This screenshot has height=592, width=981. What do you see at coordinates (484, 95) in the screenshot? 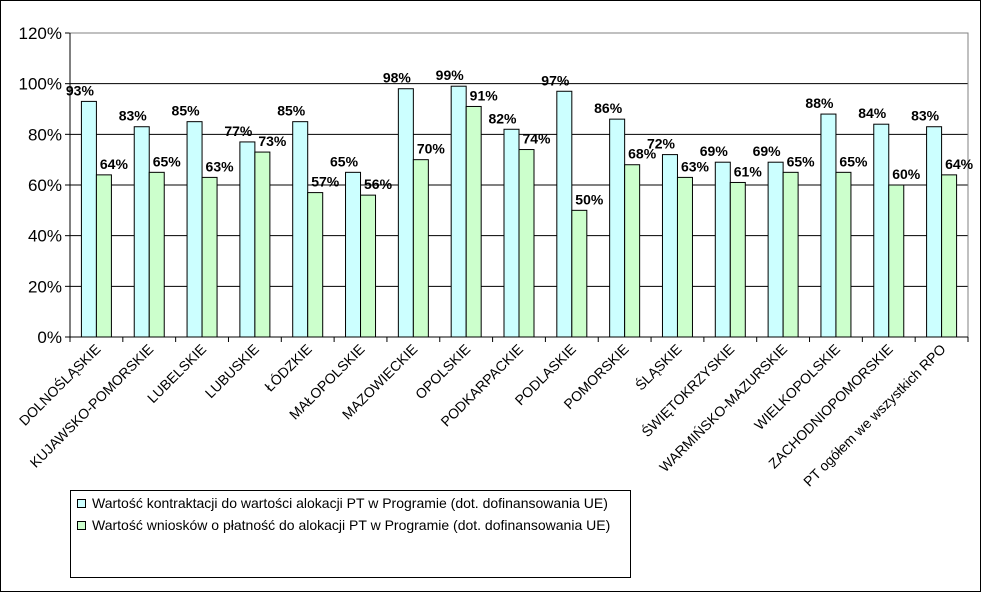
I see `data-label-payment-requests: 91%` at bounding box center [484, 95].